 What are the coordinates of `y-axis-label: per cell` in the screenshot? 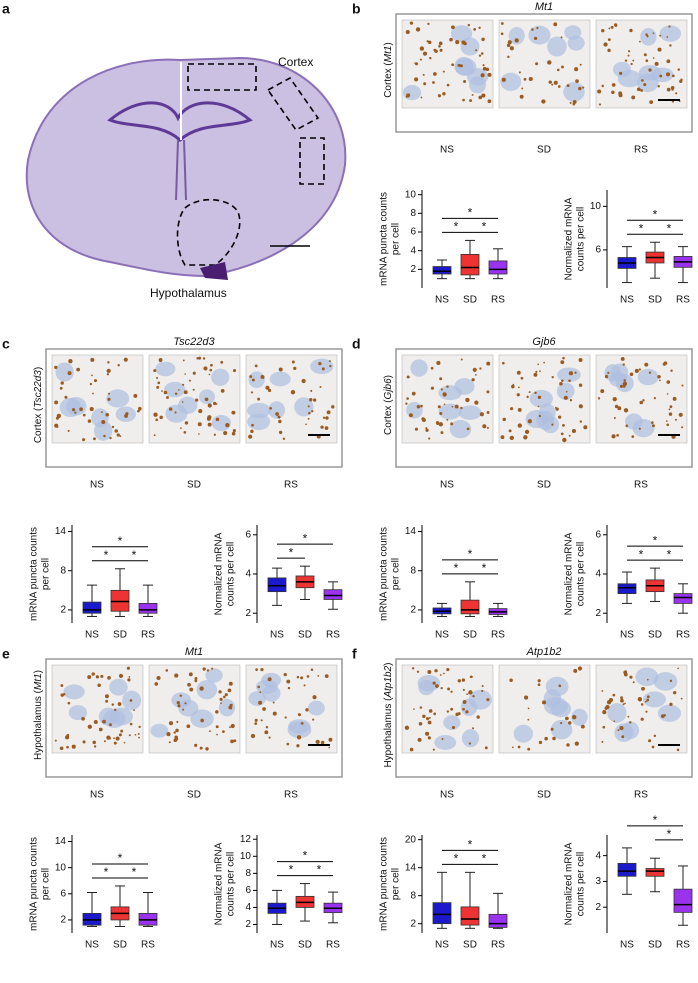 It's located at (396, 884).